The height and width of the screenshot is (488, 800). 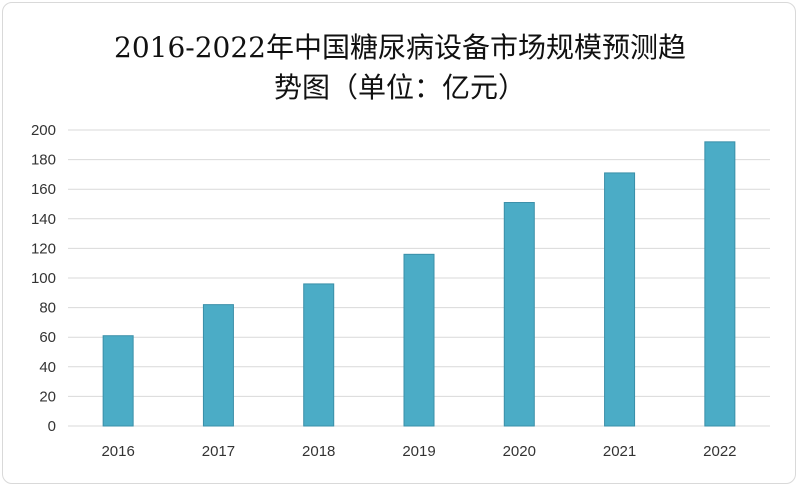 I want to click on bar-2021, so click(x=620, y=299).